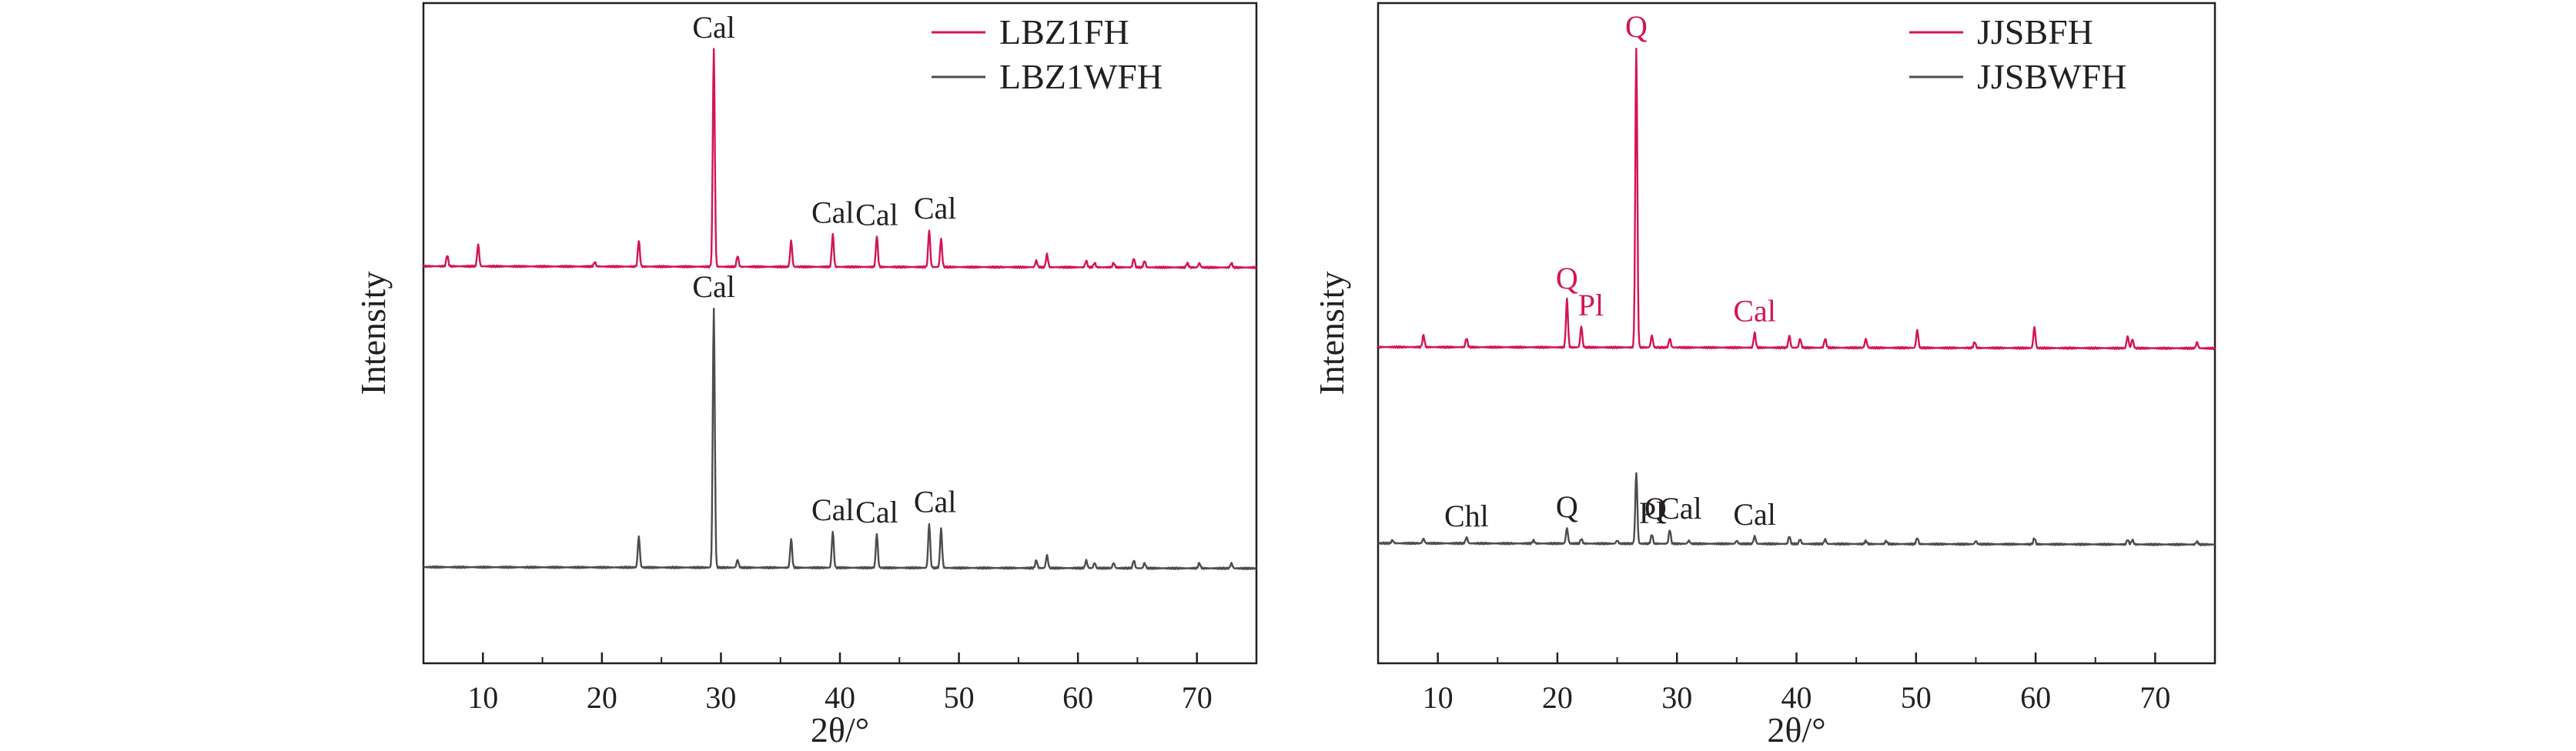 The height and width of the screenshot is (751, 2576). What do you see at coordinates (1797, 509) in the screenshot?
I see `series-line-jjsbwfh` at bounding box center [1797, 509].